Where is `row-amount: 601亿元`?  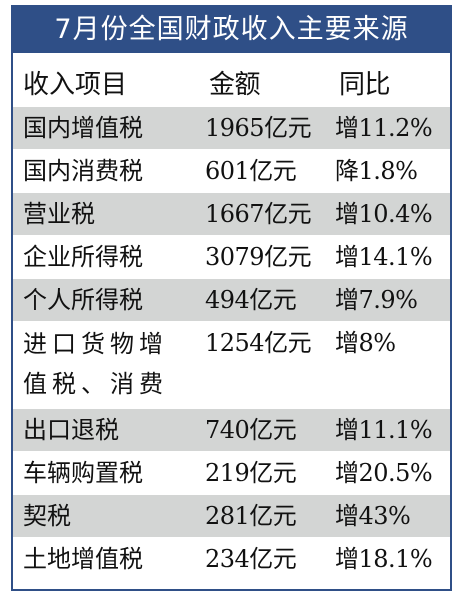
row-amount: 601亿元 is located at coordinates (251, 171).